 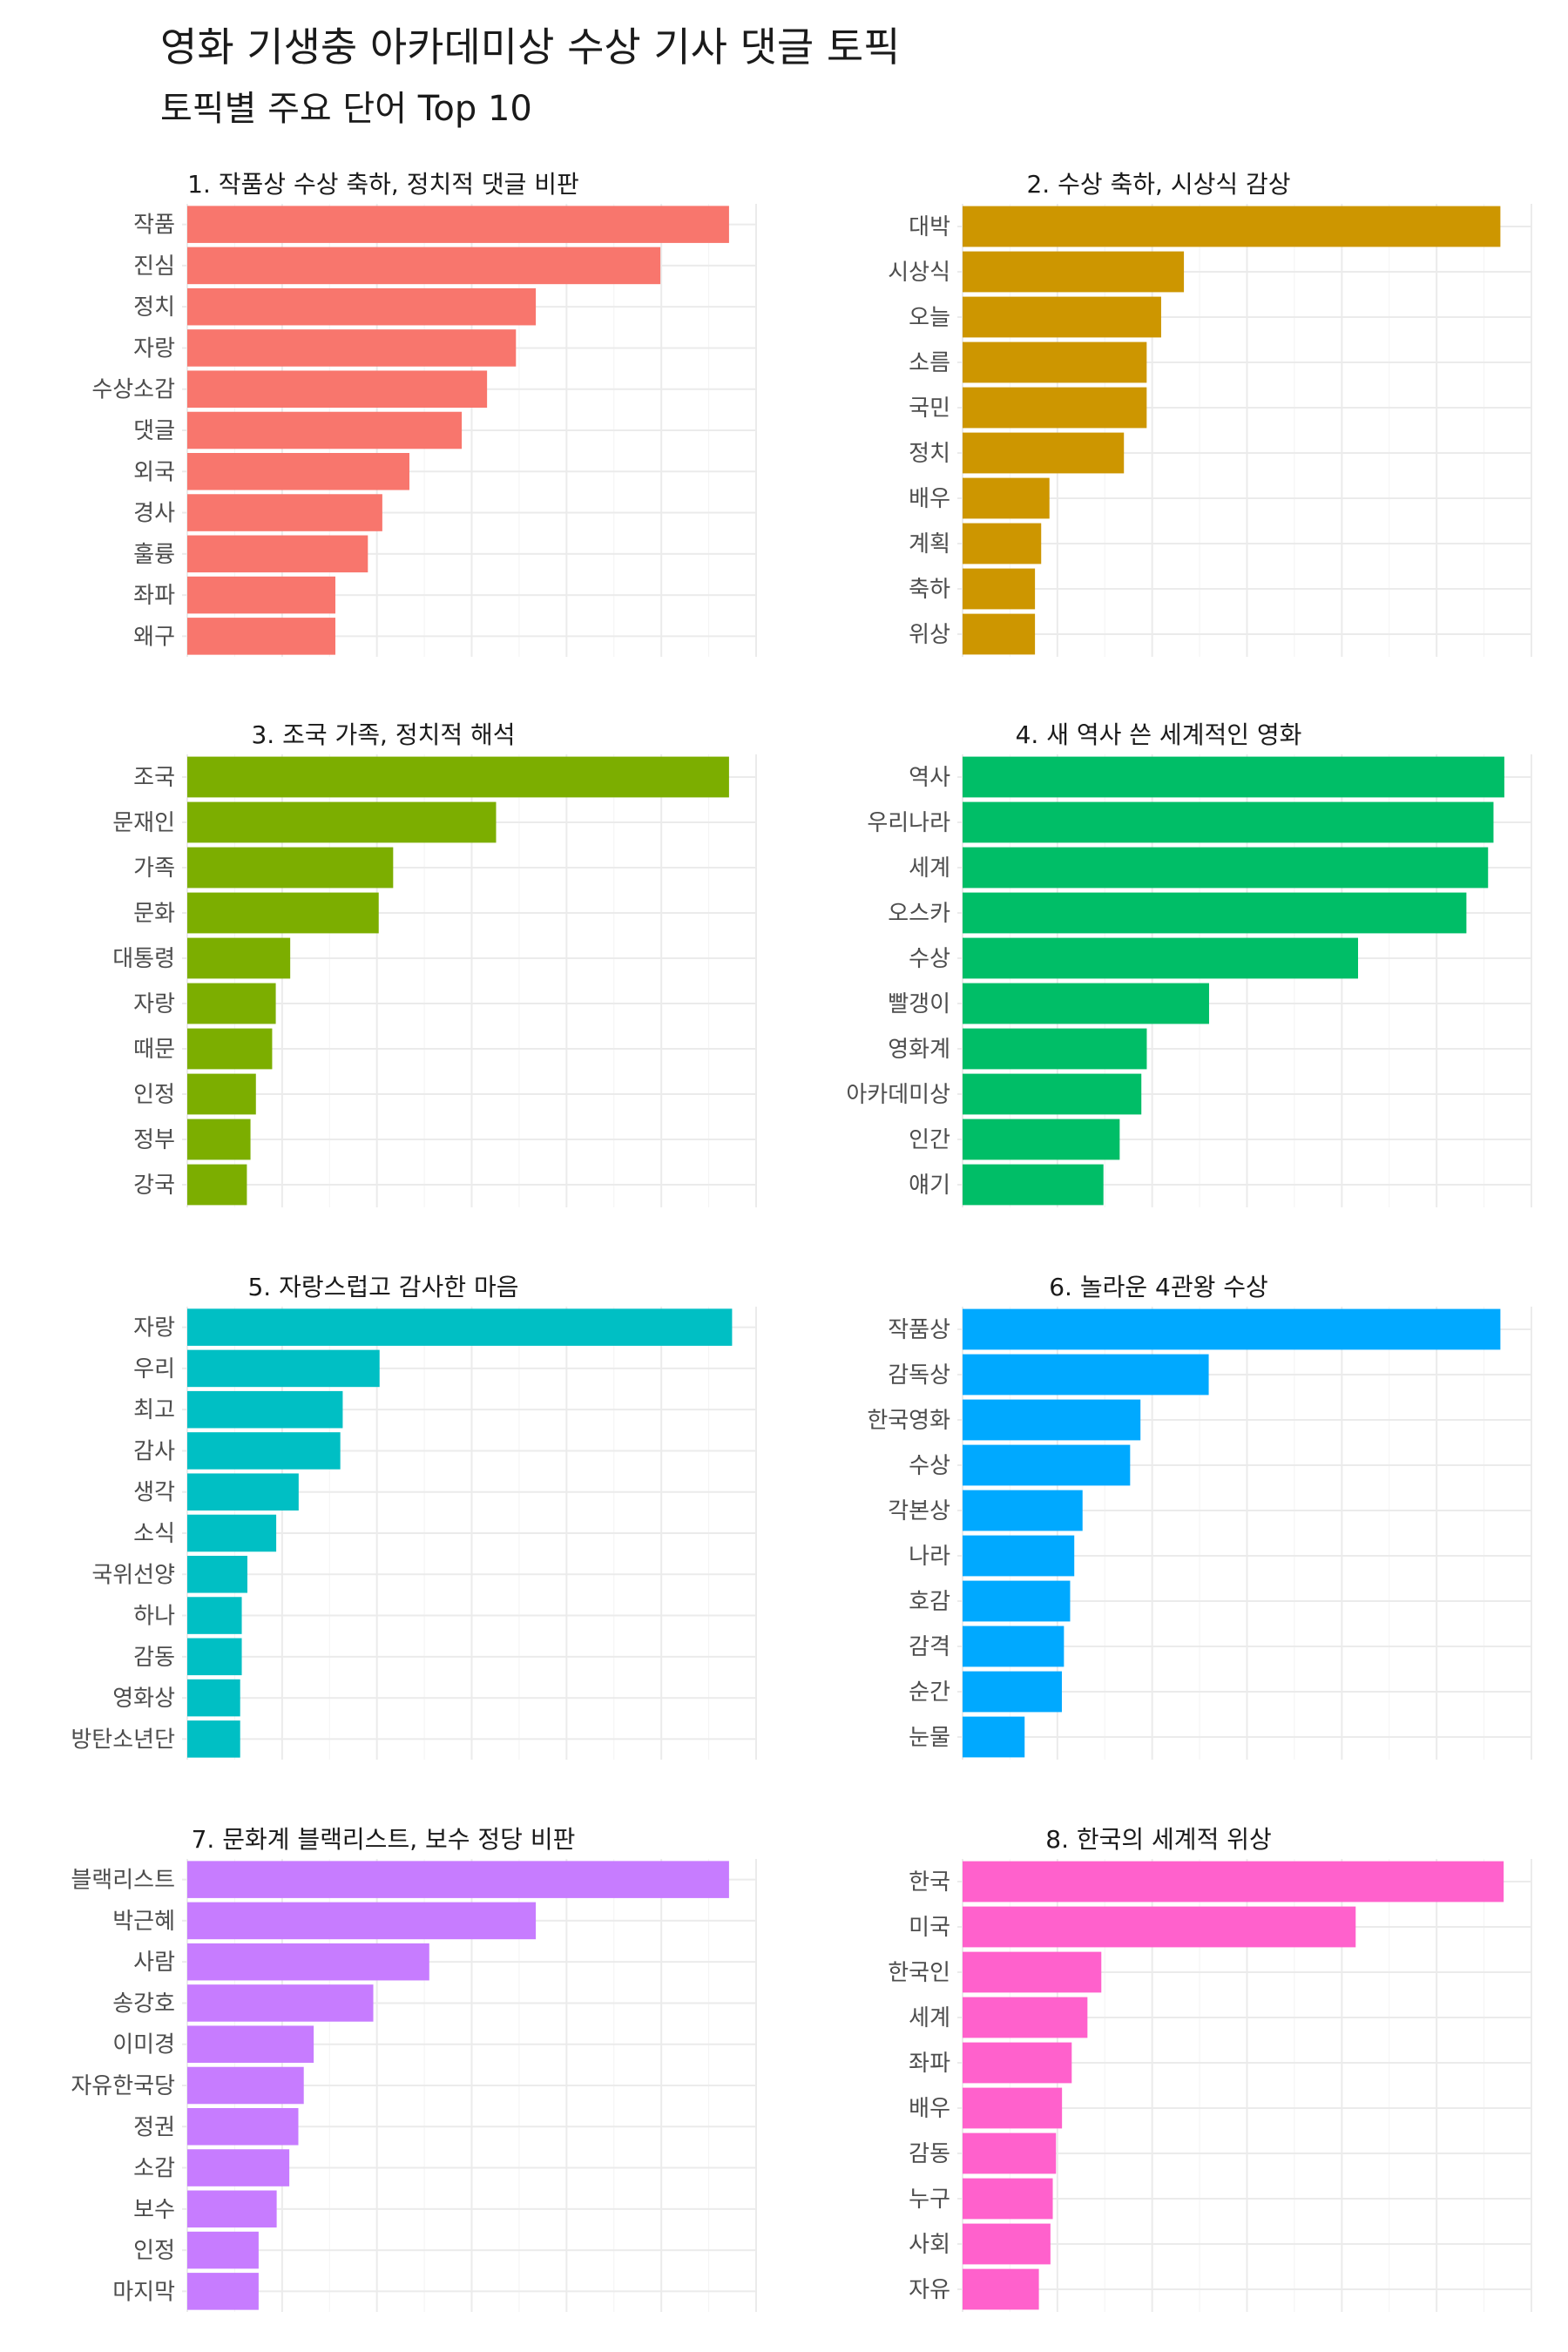 What do you see at coordinates (929, 635) in the screenshot?
I see `category-label: 위상` at bounding box center [929, 635].